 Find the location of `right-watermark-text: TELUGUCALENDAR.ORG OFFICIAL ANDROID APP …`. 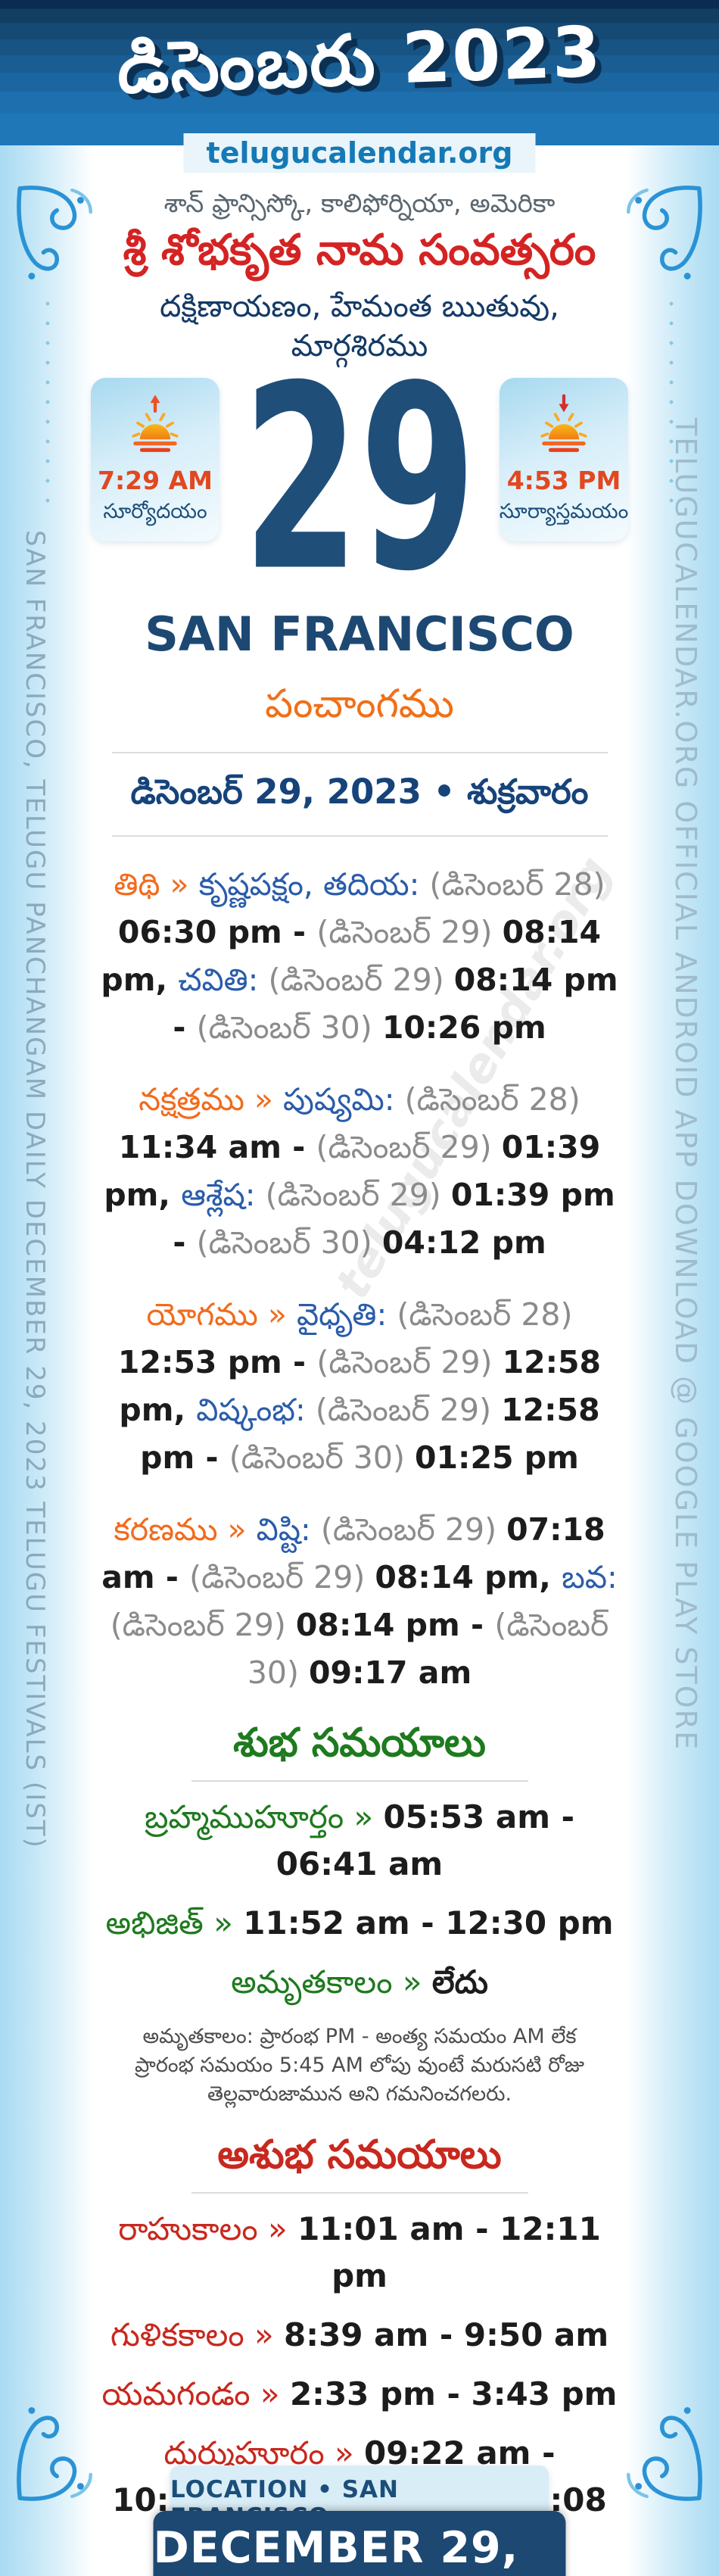

right-watermark-text: TELUGUCALENDAR.ORG OFFICIAL ANDROID APP … is located at coordinates (685, 1084).